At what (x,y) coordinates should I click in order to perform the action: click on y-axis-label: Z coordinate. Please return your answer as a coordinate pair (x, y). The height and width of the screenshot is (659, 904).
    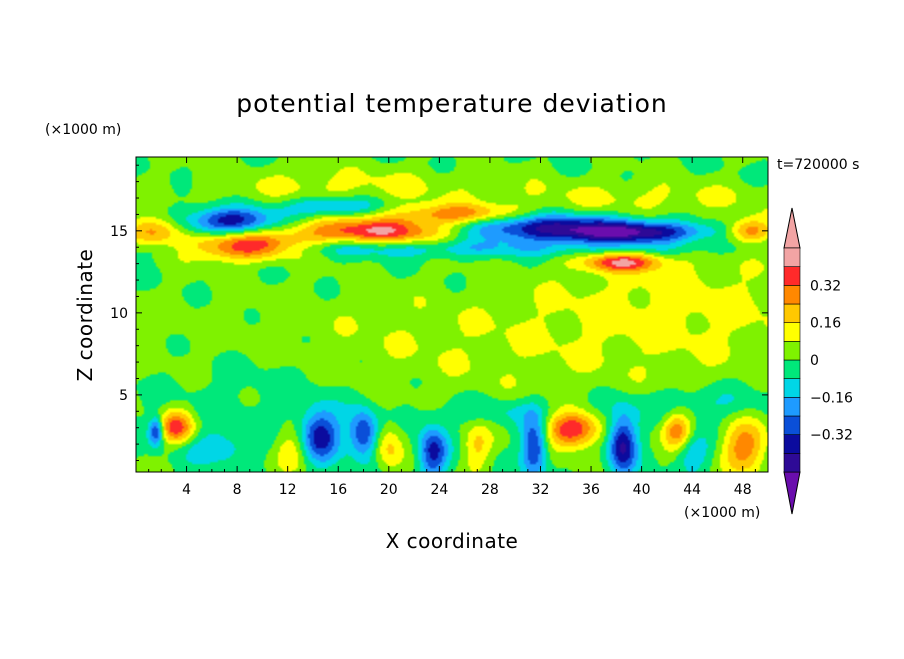
    Looking at the image, I should click on (85, 315).